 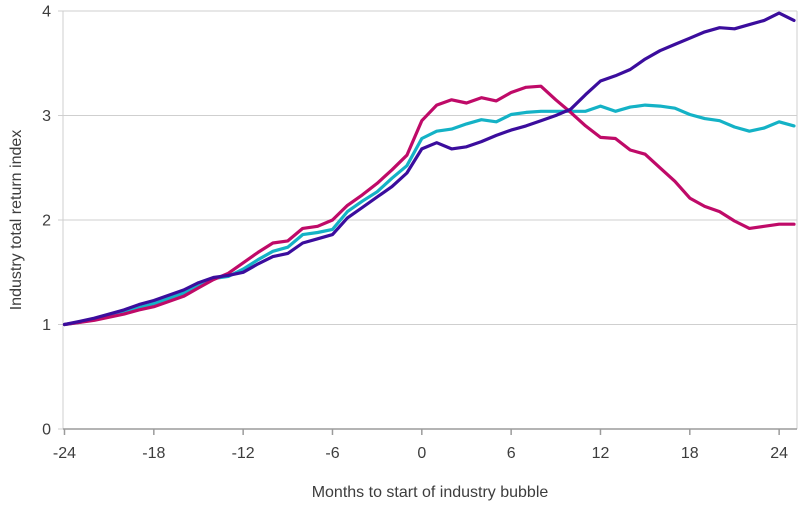 I want to click on x-tick-label-24: 24, so click(x=779, y=453).